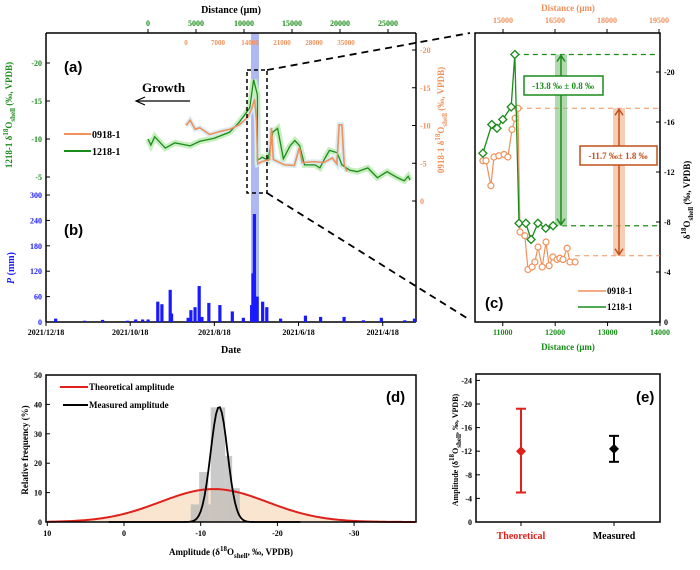  Describe the element at coordinates (38, 493) in the screenshot. I see `d-y-tick-label: 10` at that location.